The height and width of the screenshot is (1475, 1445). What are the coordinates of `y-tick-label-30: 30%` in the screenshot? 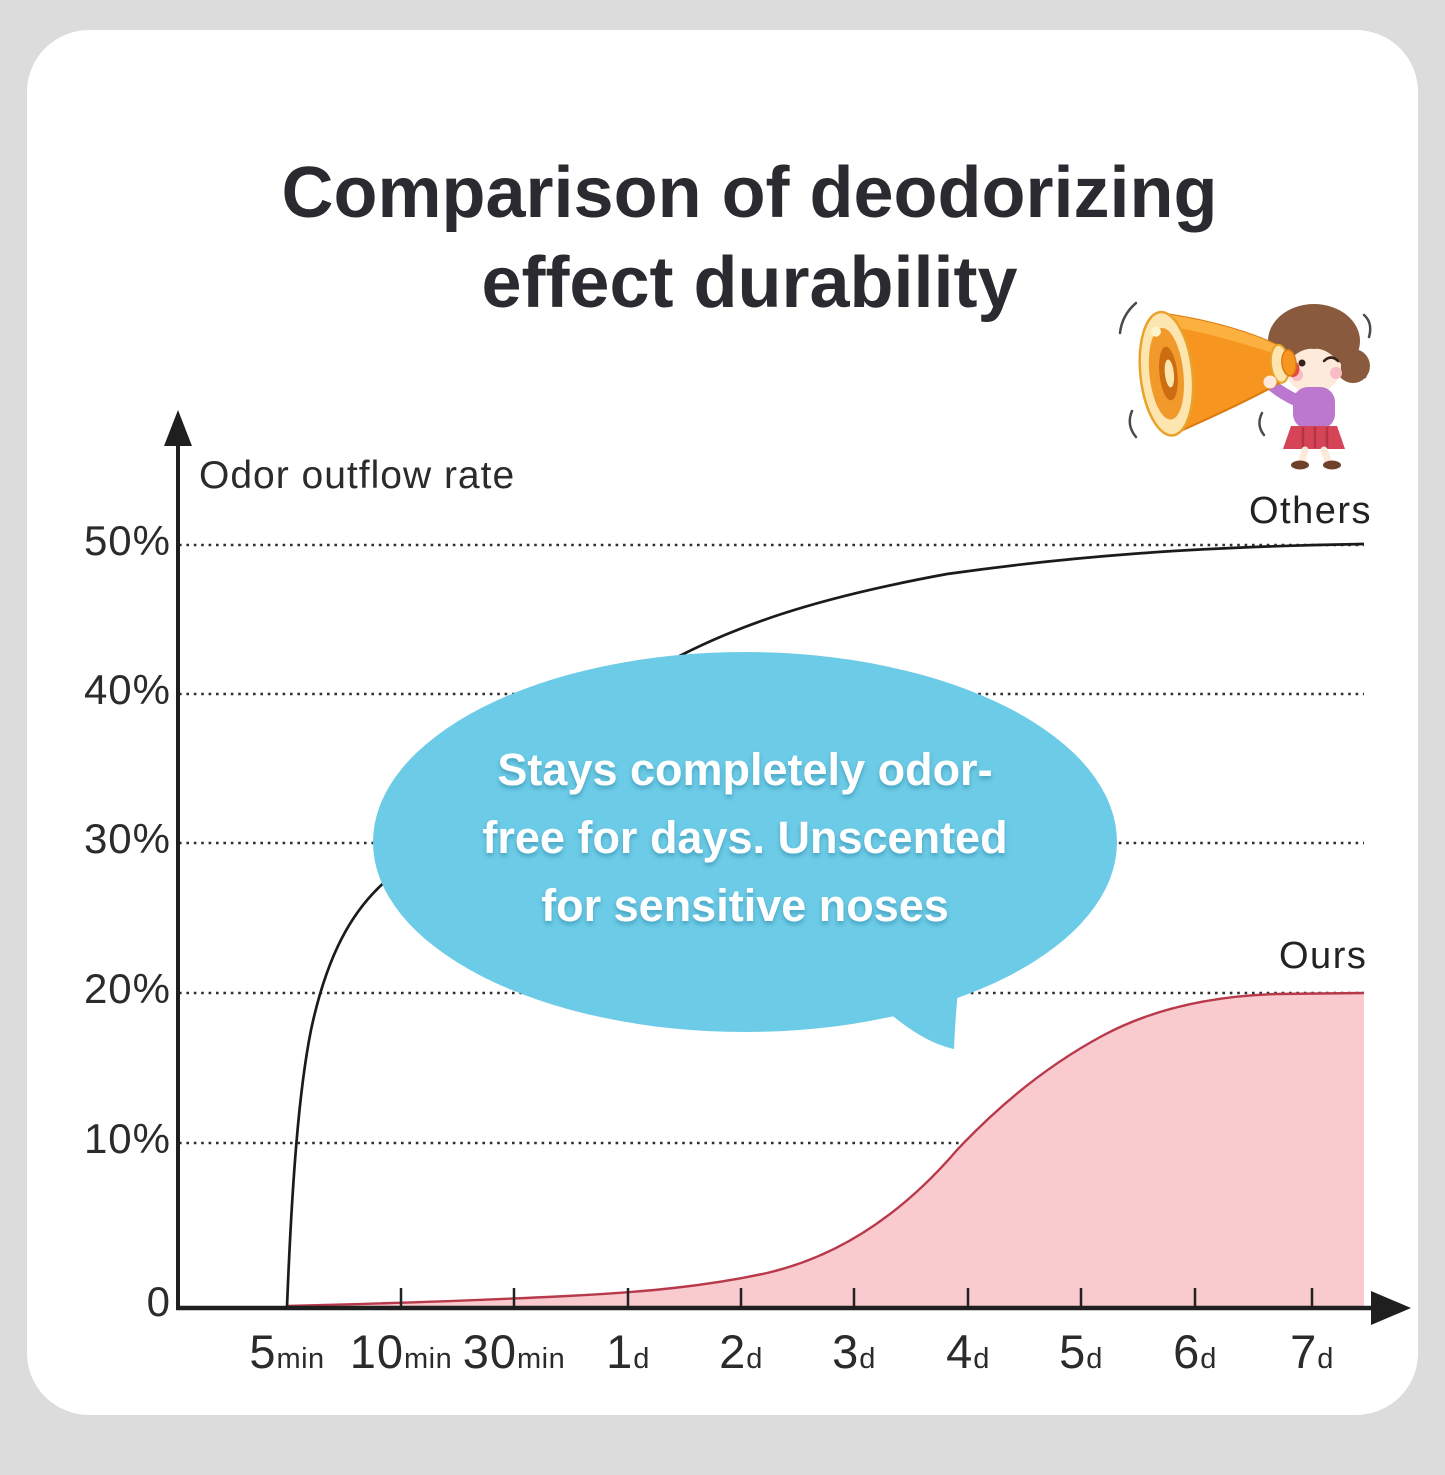 It's located at (127, 838).